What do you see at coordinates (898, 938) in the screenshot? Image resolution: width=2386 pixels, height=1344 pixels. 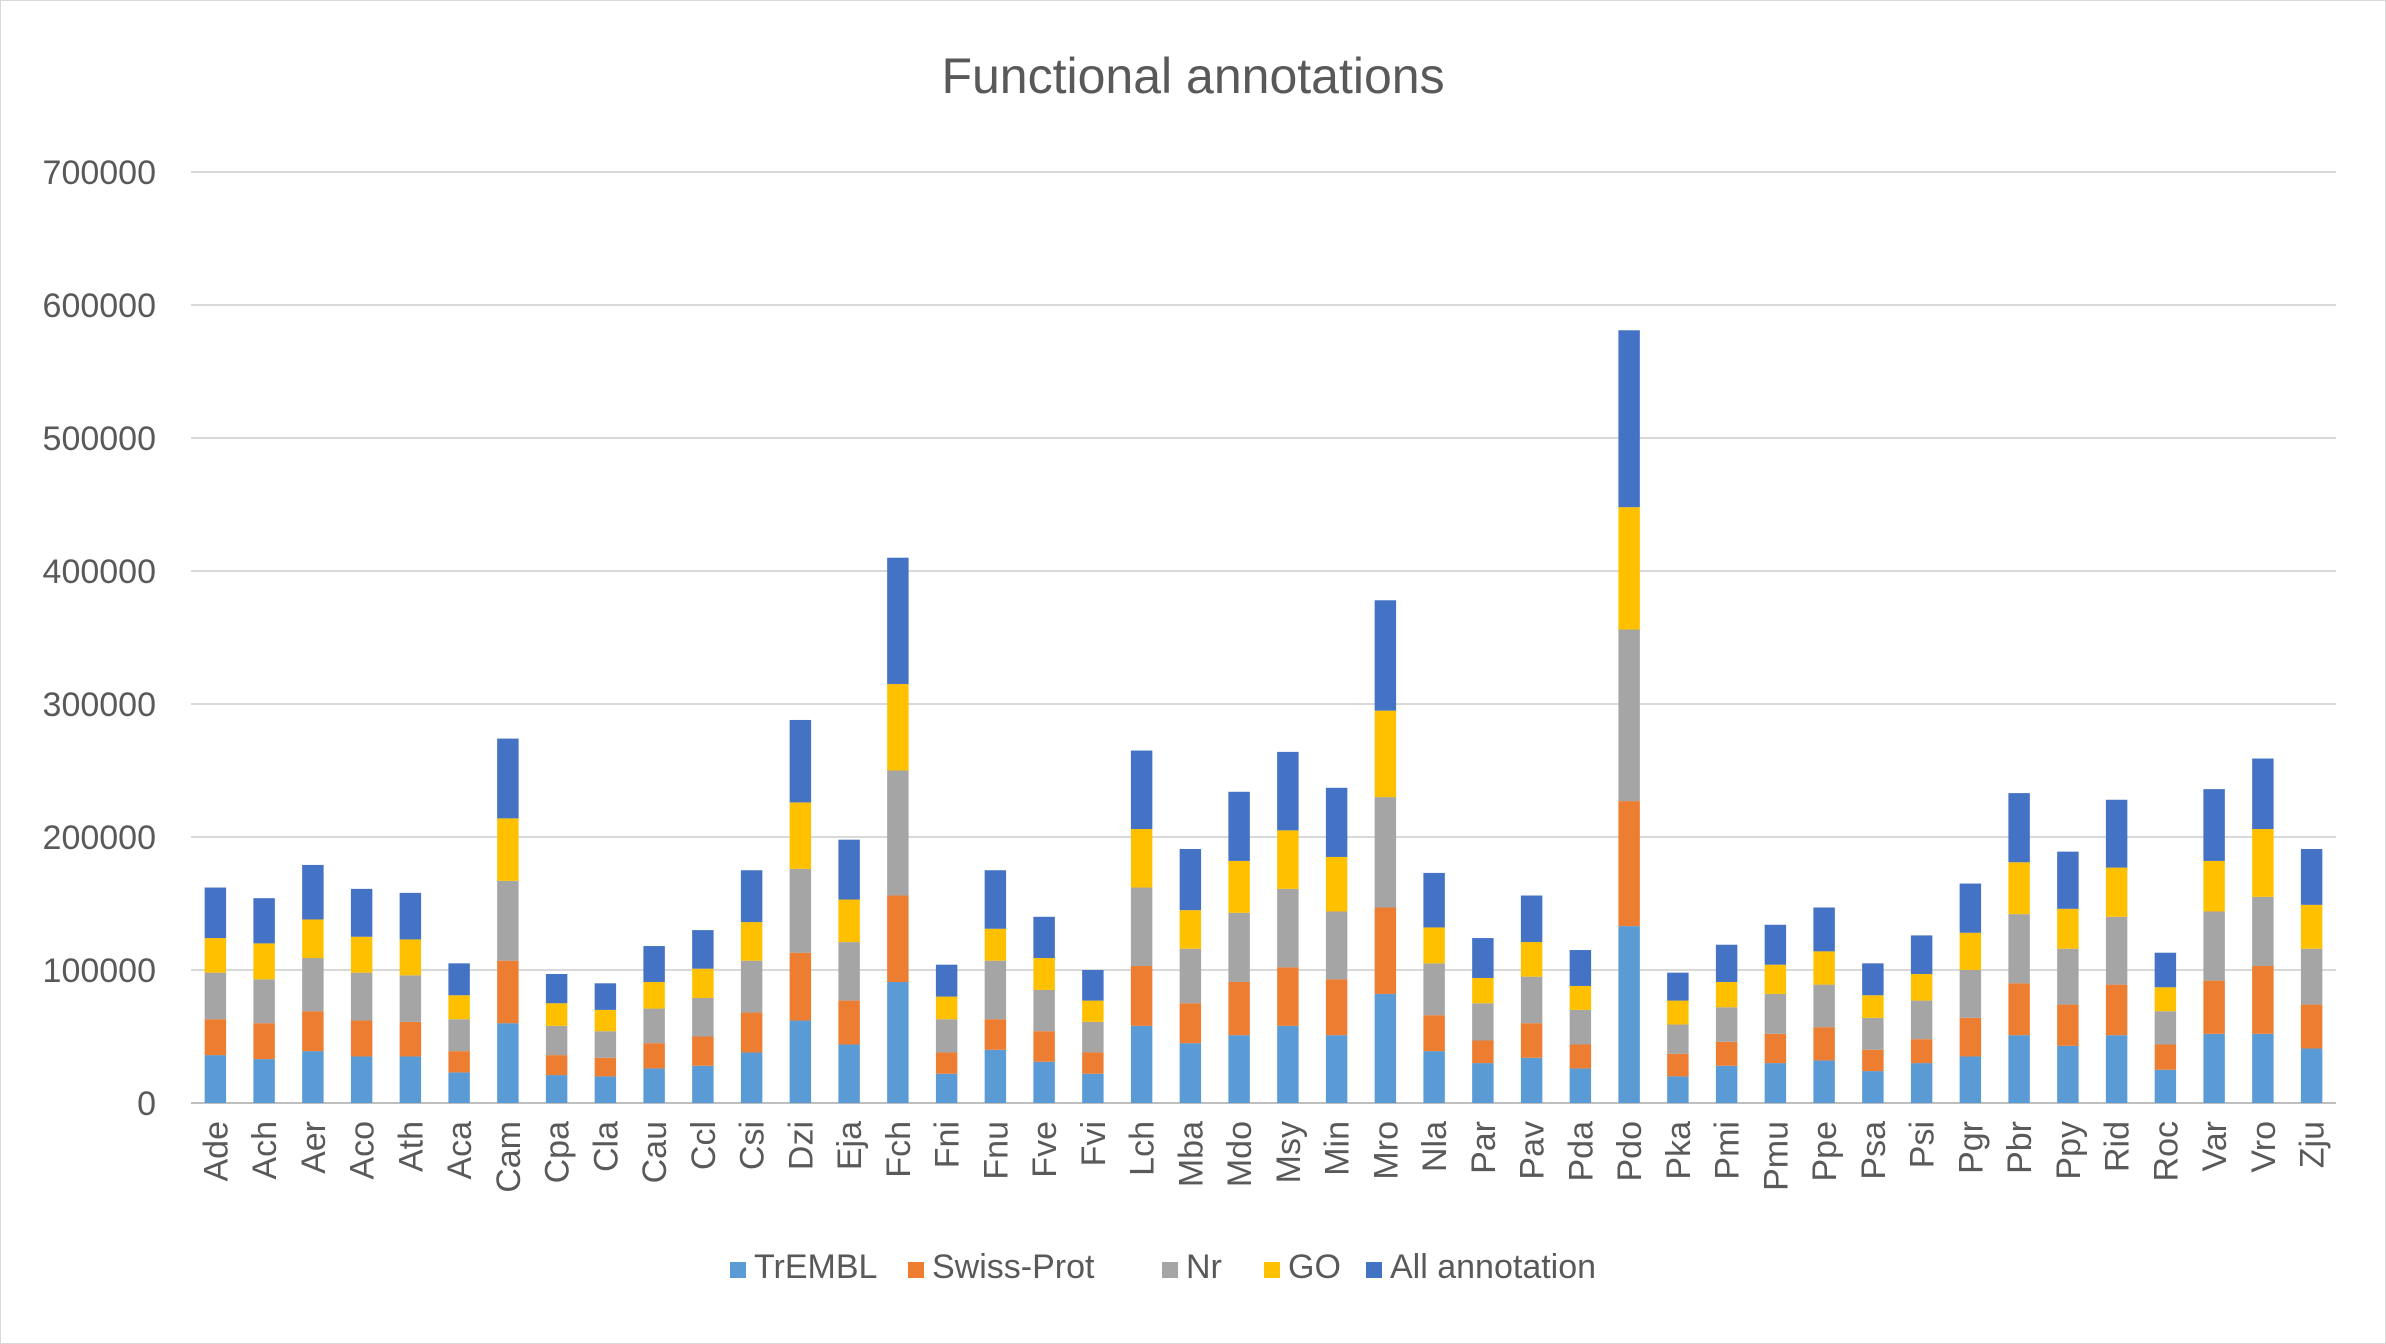 I see `bar-swiss-prot-fch` at bounding box center [898, 938].